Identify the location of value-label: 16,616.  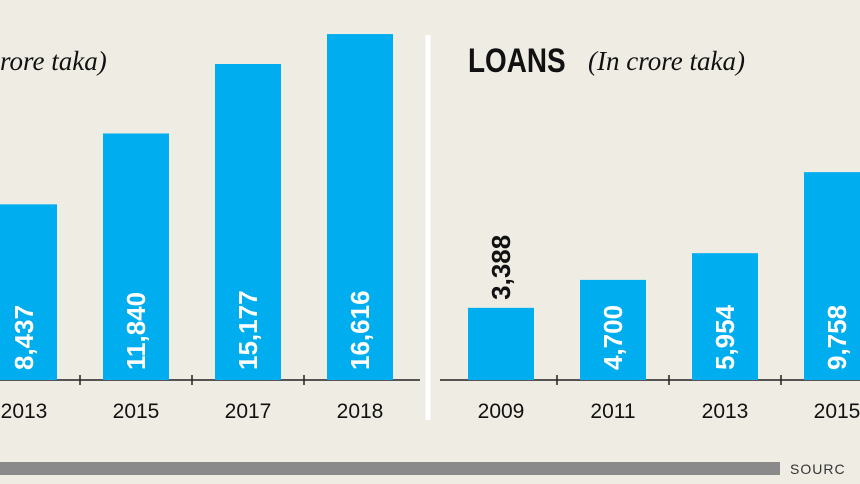
(360, 330).